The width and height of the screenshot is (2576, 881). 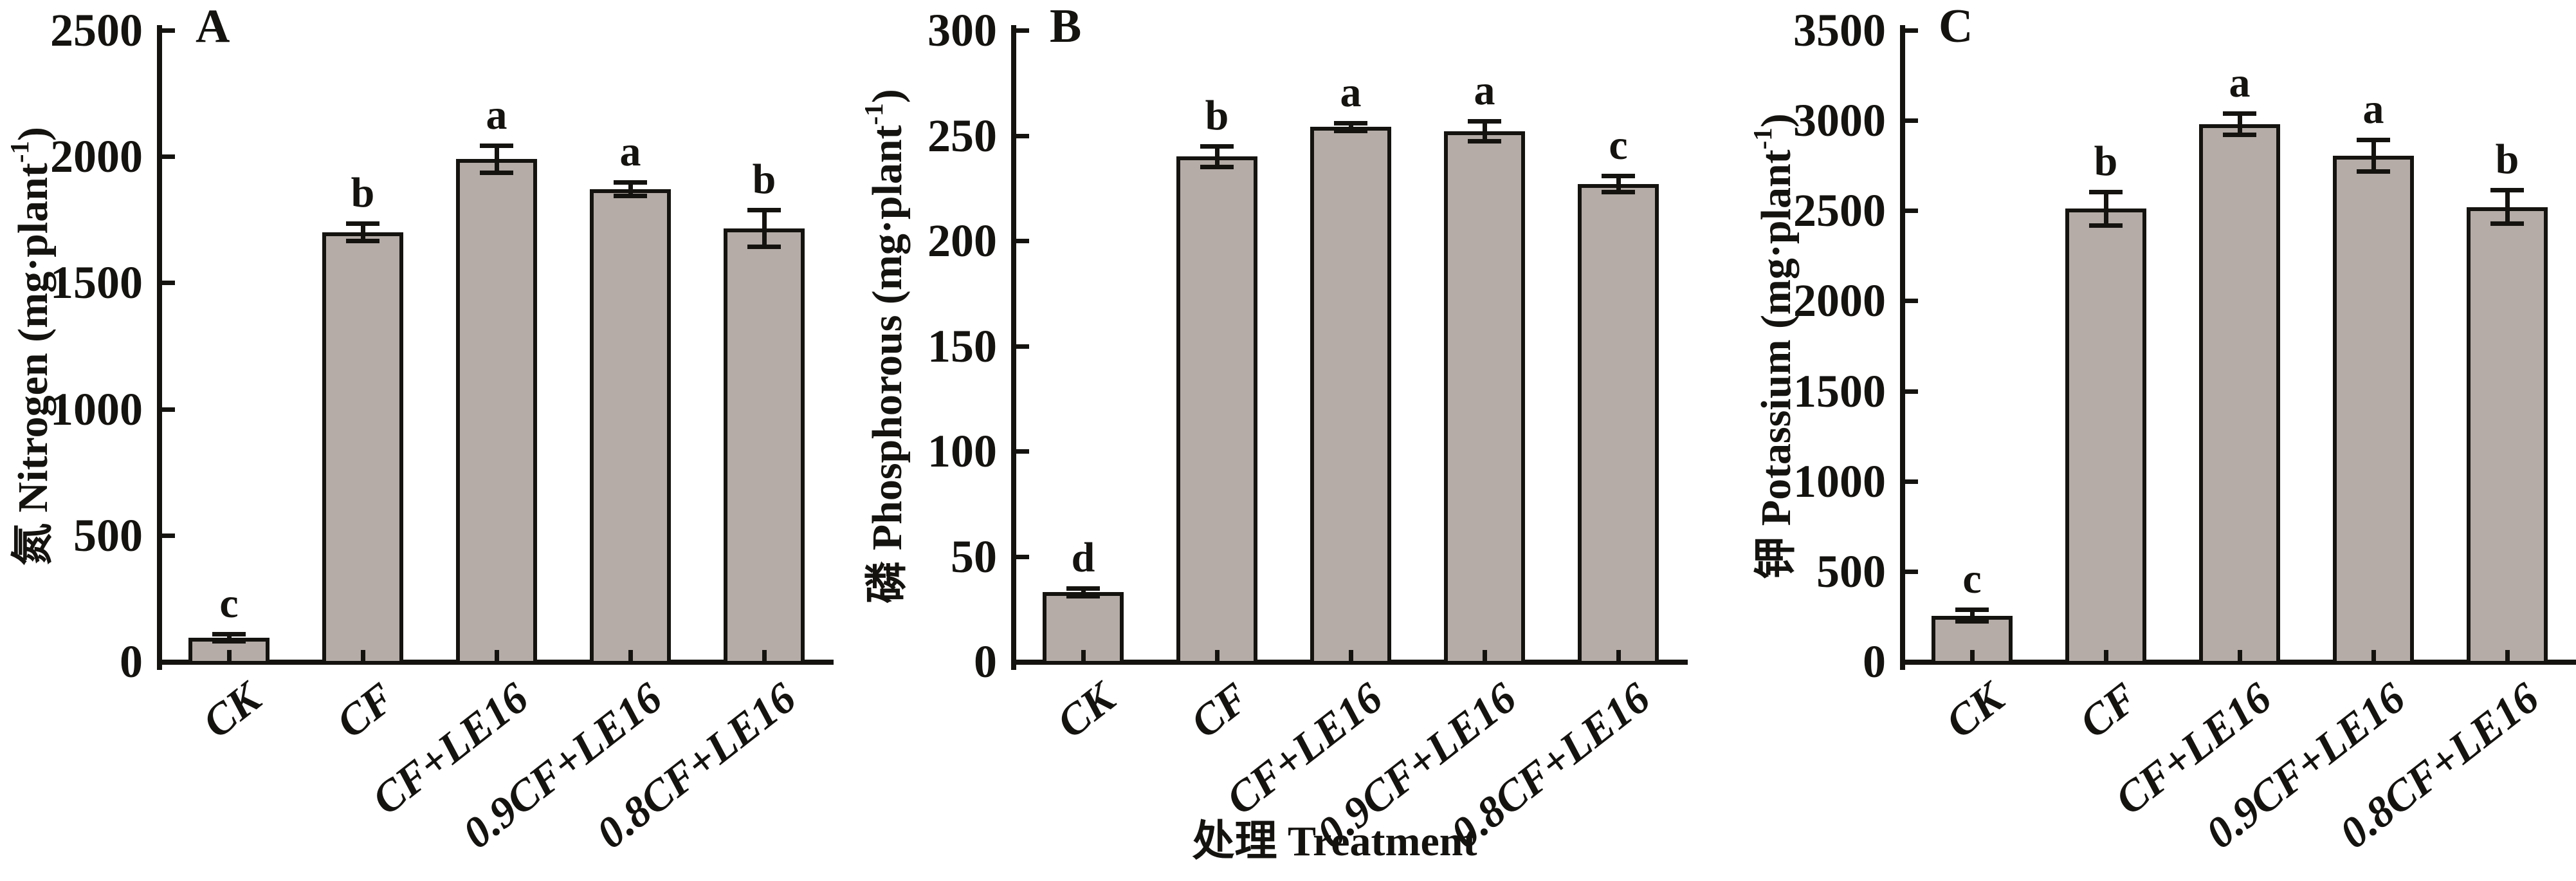 What do you see at coordinates (1066, 26) in the screenshot?
I see `panel-label: B` at bounding box center [1066, 26].